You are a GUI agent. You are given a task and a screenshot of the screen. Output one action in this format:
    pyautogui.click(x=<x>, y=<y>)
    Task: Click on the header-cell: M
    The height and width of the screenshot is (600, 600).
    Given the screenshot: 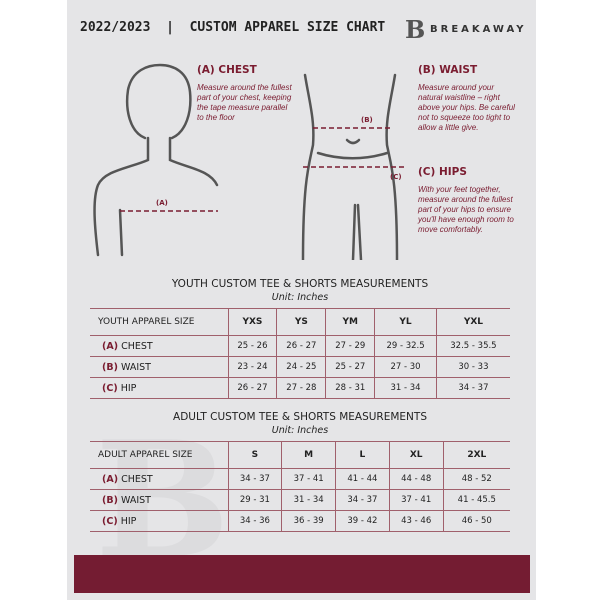 What is the action you would take?
    pyautogui.click(x=308, y=455)
    